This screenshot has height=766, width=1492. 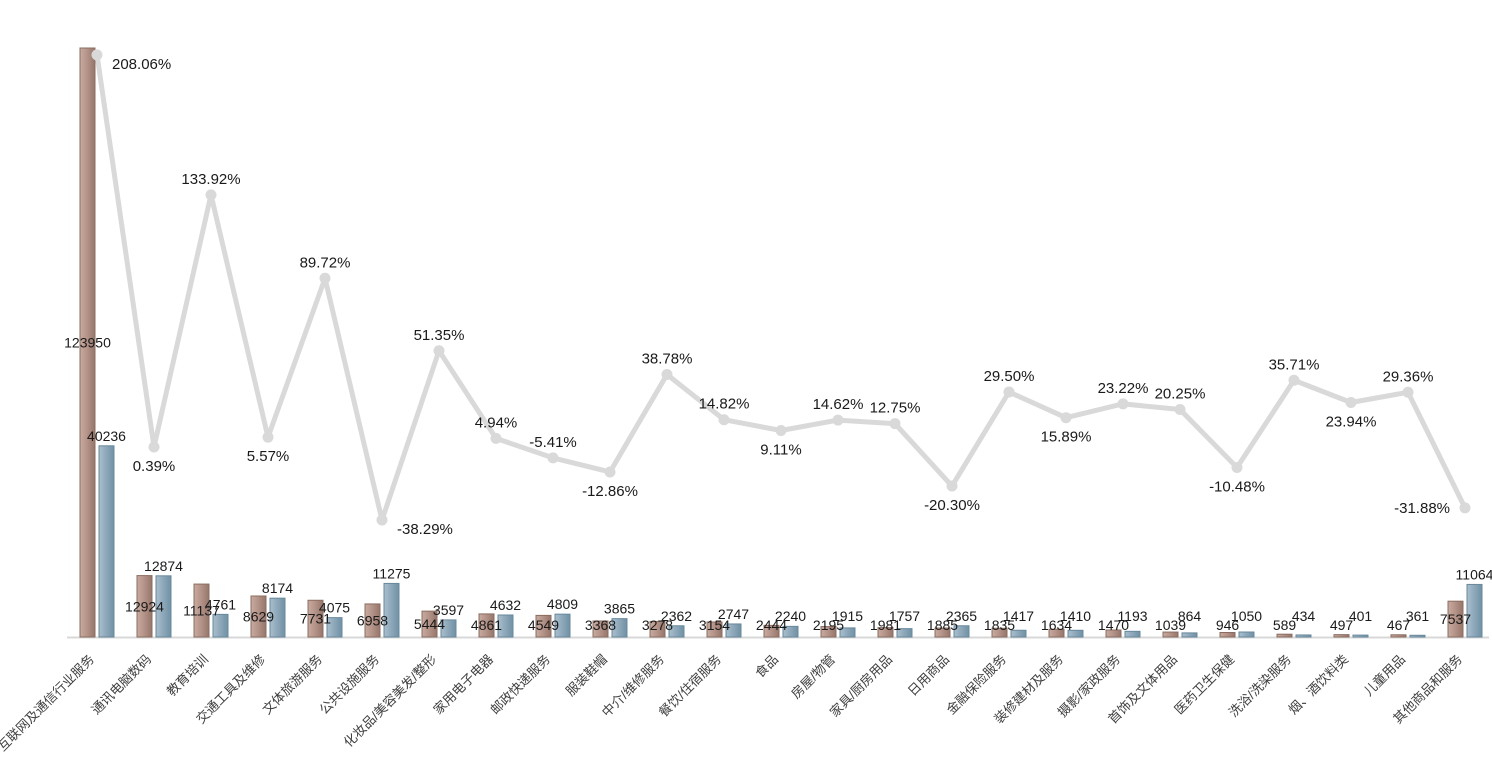 I want to click on bar-value-label-series1: 589, so click(x=1285, y=625).